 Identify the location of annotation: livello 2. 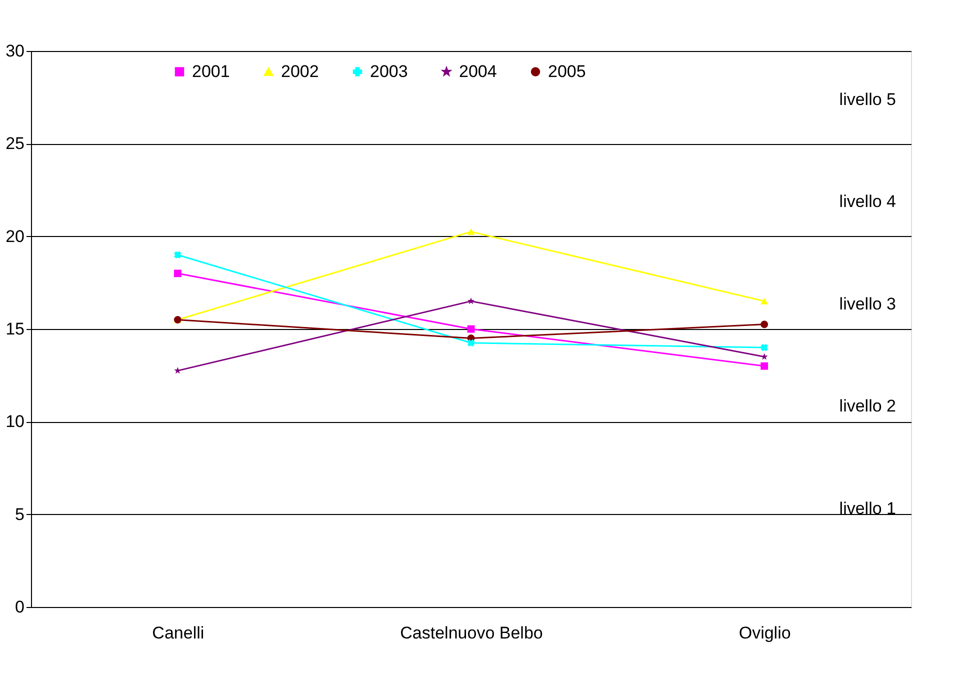
(867, 406).